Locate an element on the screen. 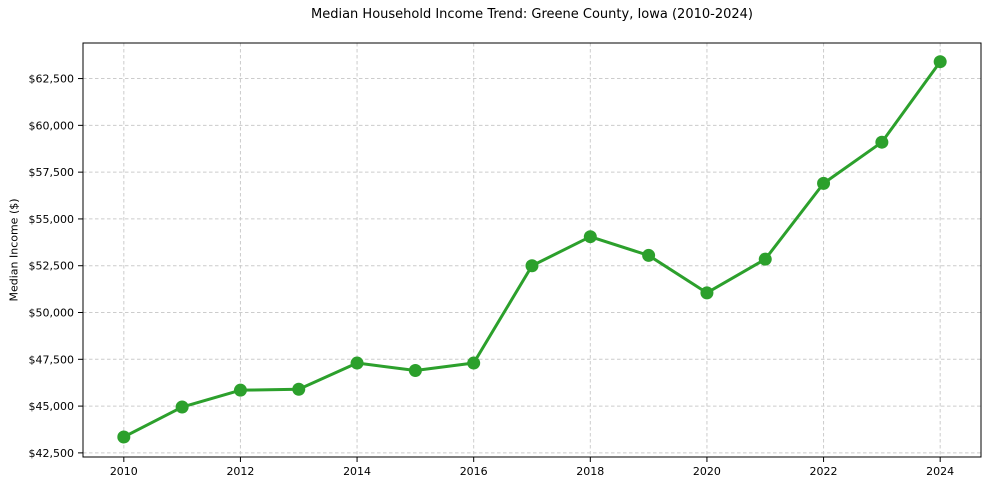 The height and width of the screenshot is (490, 989). y-axis-label: Median Income ($) is located at coordinates (14, 250).